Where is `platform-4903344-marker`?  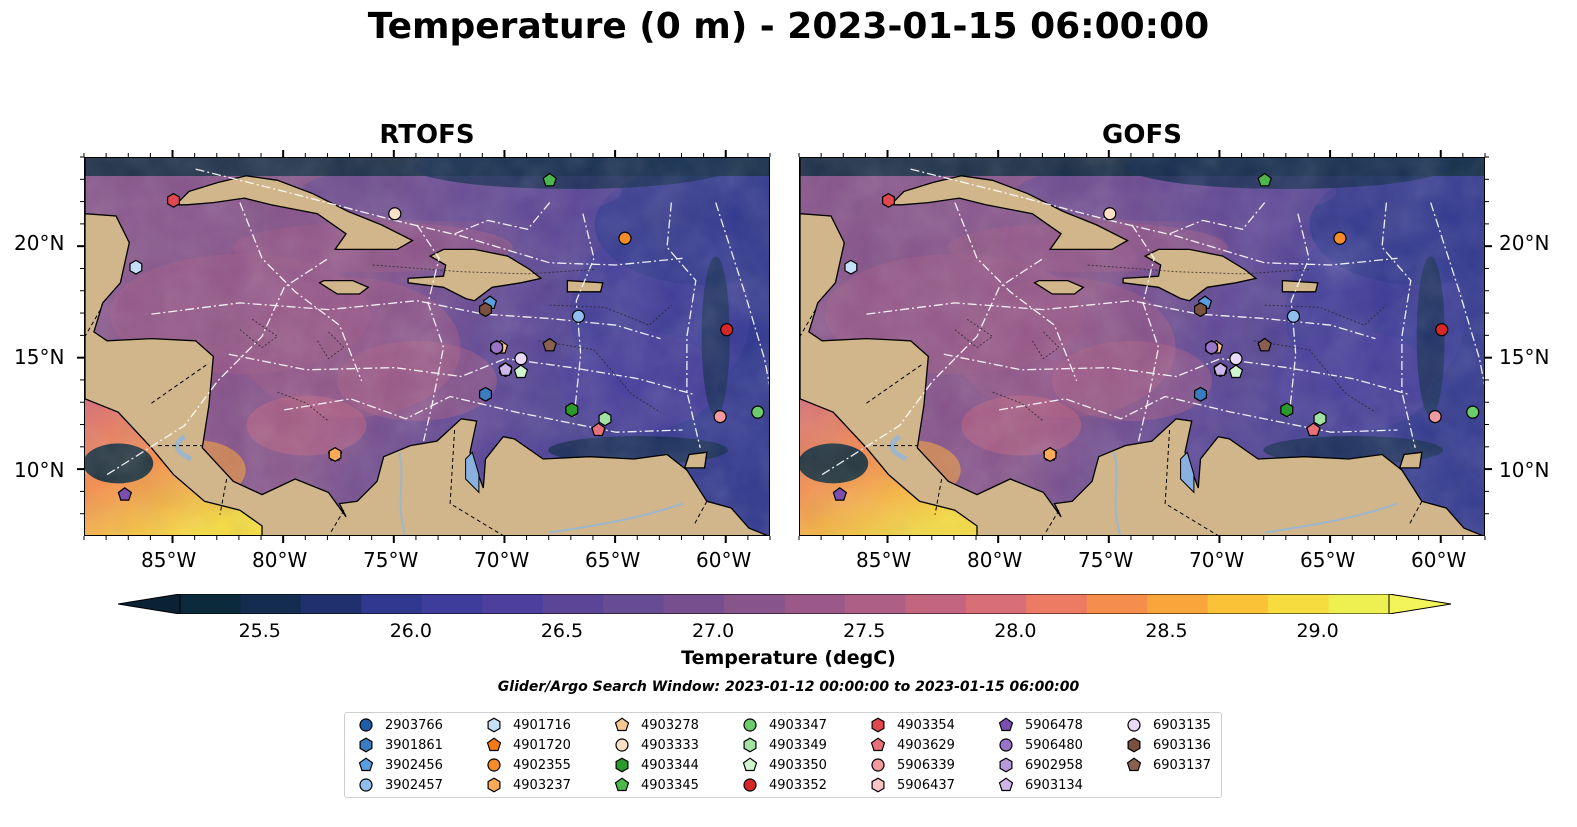 platform-4903344-marker is located at coordinates (1287, 410).